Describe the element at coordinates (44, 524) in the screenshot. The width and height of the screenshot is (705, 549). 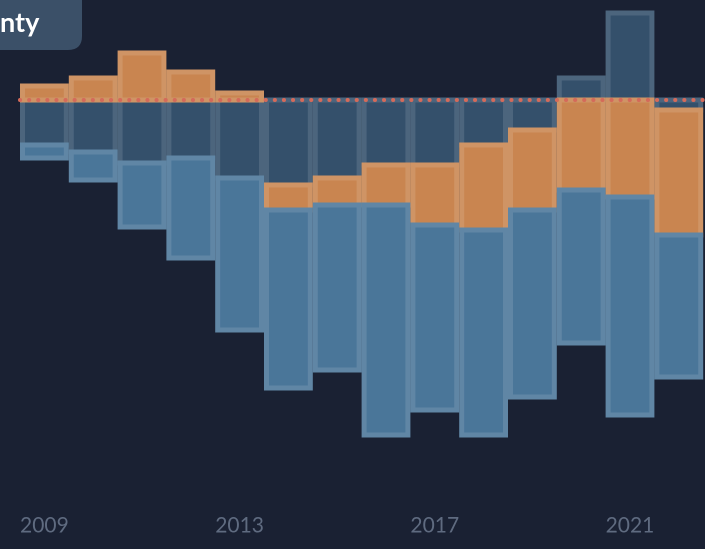
I see `x-tick-label: 2009` at that location.